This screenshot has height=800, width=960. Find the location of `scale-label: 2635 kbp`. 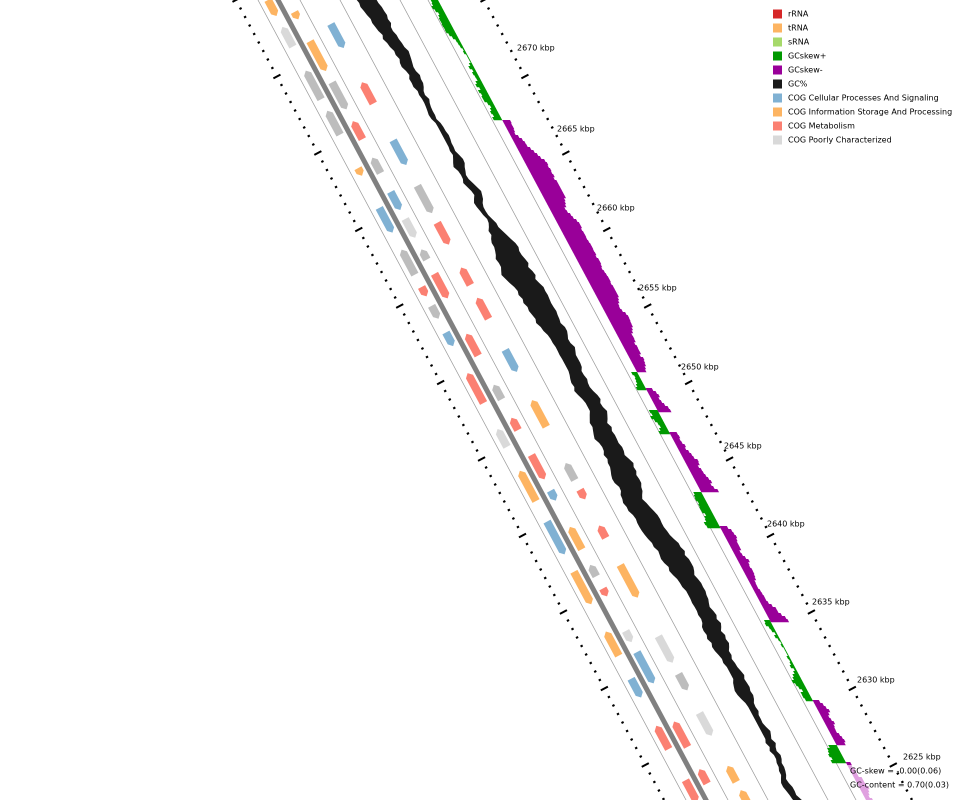

scale-label: 2635 kbp is located at coordinates (831, 602).